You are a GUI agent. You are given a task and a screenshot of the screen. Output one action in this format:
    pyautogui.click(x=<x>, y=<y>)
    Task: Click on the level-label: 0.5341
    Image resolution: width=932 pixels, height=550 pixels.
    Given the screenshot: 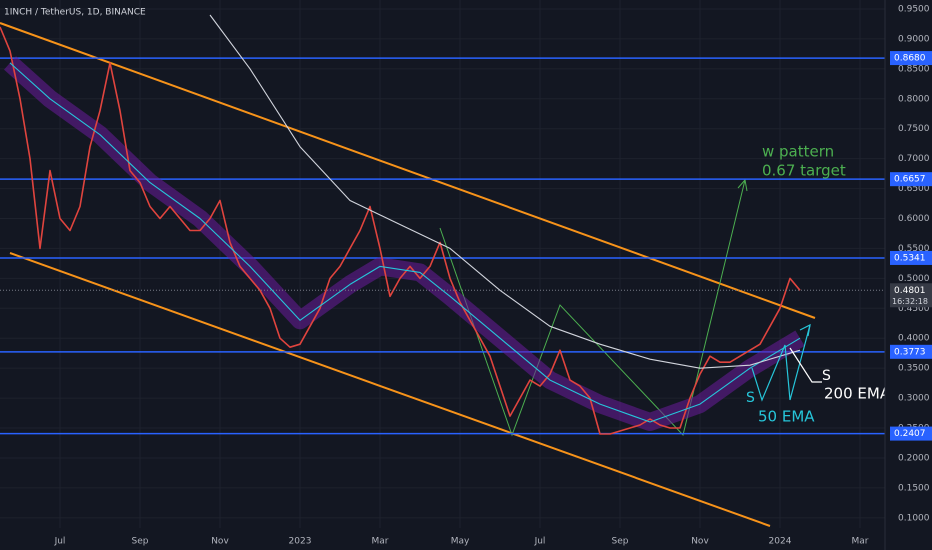 What is the action you would take?
    pyautogui.click(x=910, y=258)
    